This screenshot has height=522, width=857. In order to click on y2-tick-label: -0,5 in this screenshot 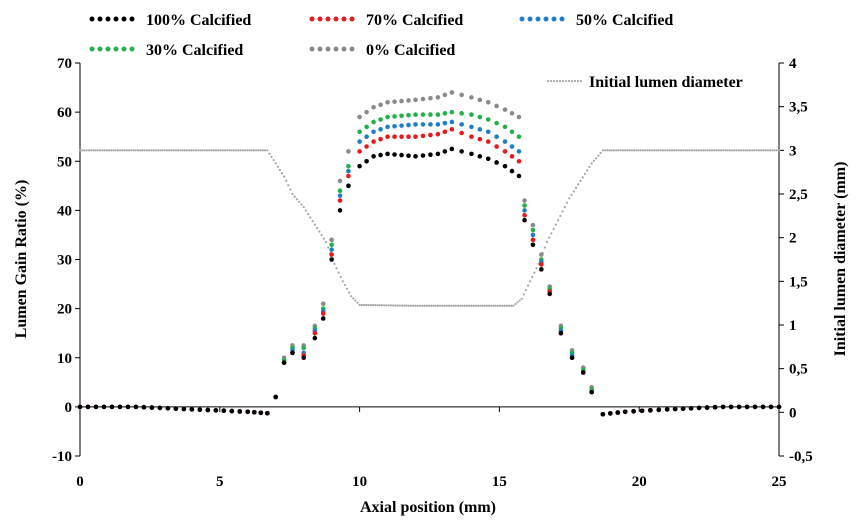, I will do `click(801, 457)`.